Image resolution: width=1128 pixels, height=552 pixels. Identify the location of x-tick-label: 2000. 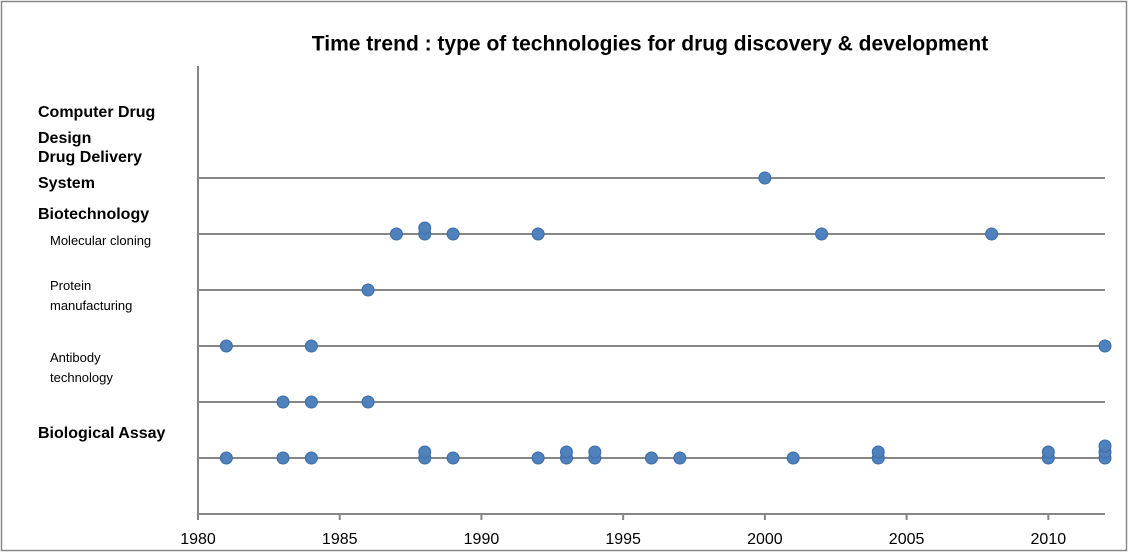
(765, 539).